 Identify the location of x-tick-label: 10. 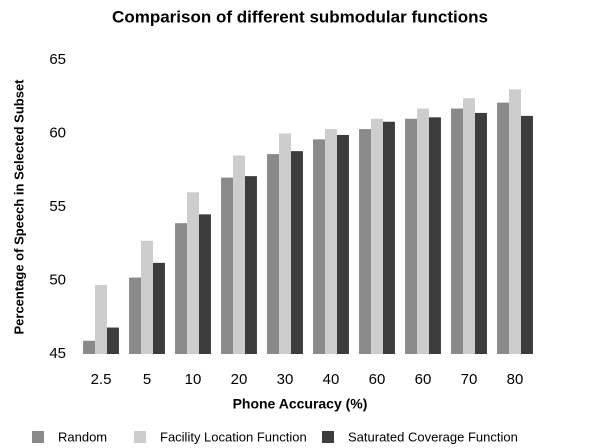
(193, 379).